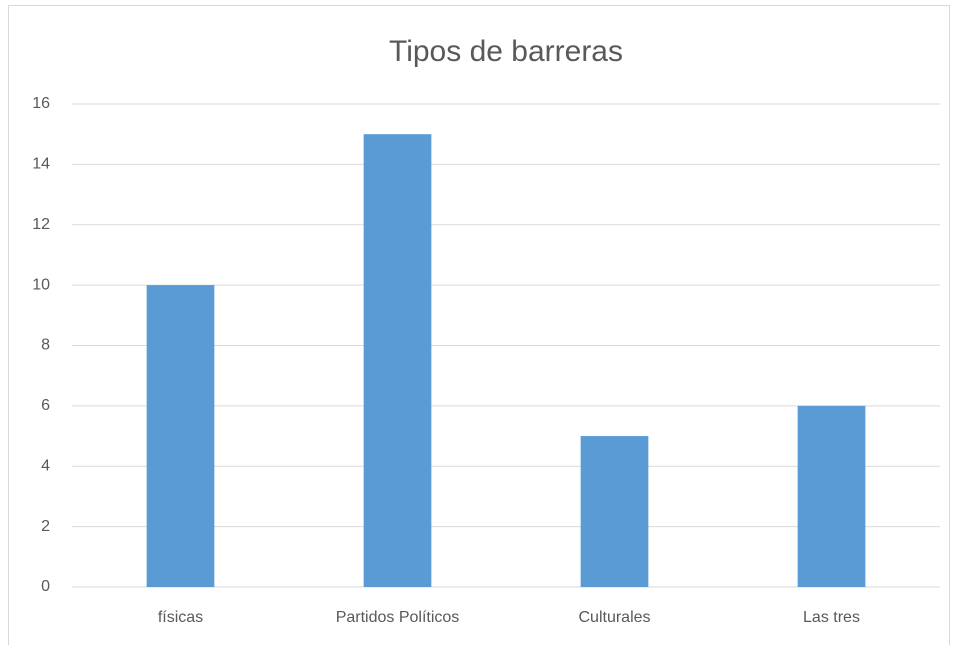 The image size is (958, 645). I want to click on x-tick-label: físicas, so click(180, 617).